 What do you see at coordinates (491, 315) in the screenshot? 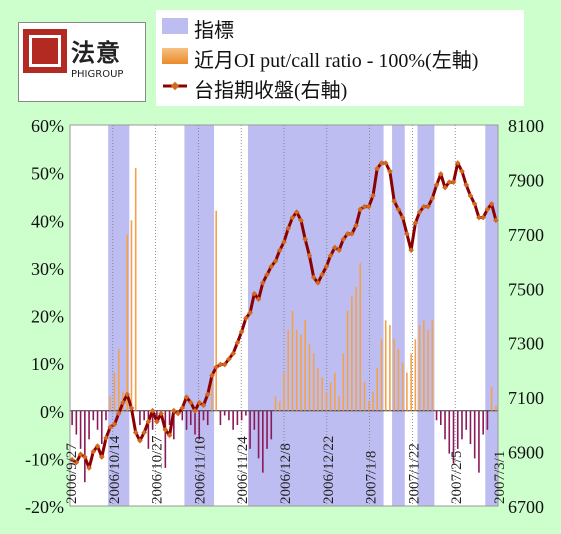
I see `indicator-band` at bounding box center [491, 315].